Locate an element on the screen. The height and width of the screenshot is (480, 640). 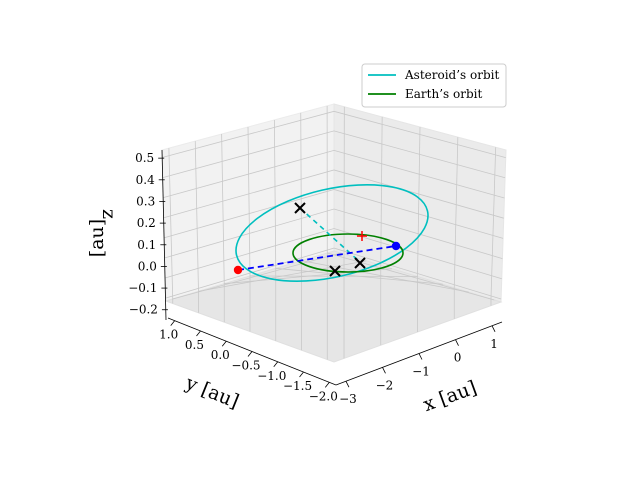
z-axis-unit: [au] is located at coordinates (97, 238).